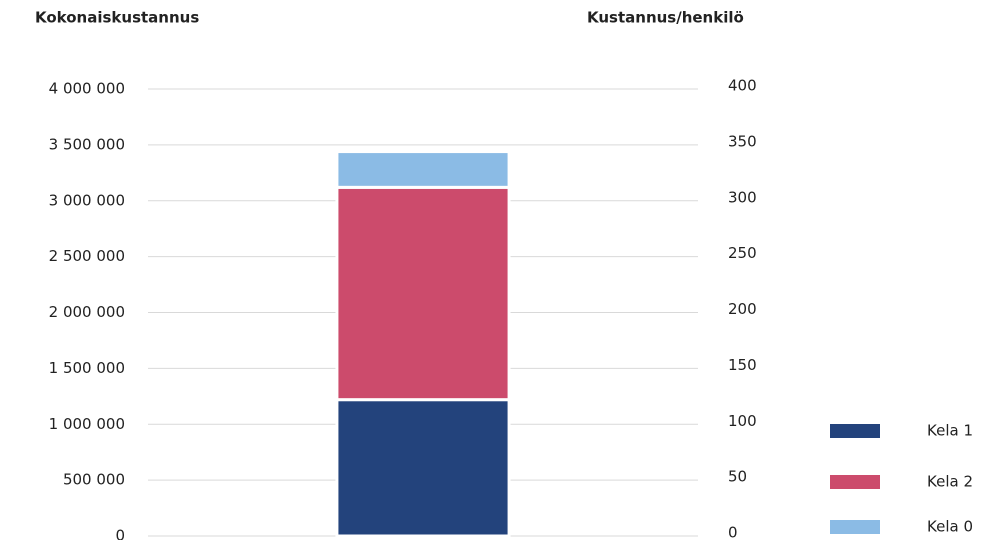 This screenshot has width=993, height=540. I want to click on y2-tick-label: 250, so click(742, 253).